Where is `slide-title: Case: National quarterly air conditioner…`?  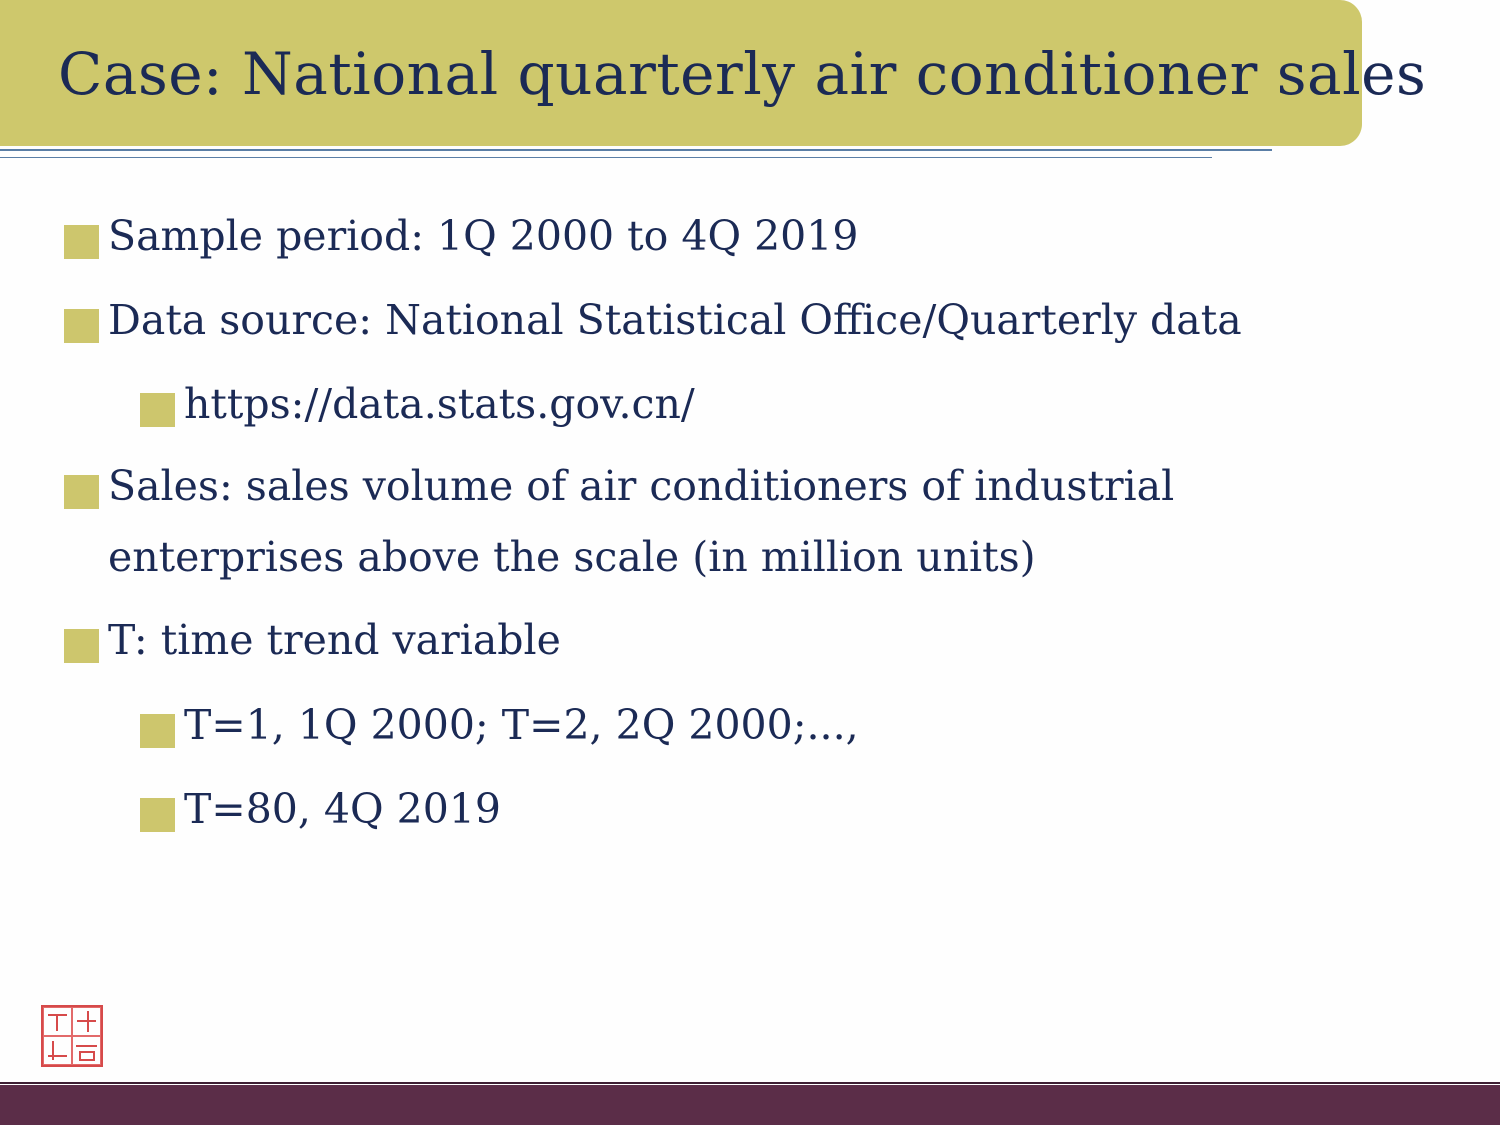 slide-title: Case: National quarterly air conditioner… is located at coordinates (742, 74).